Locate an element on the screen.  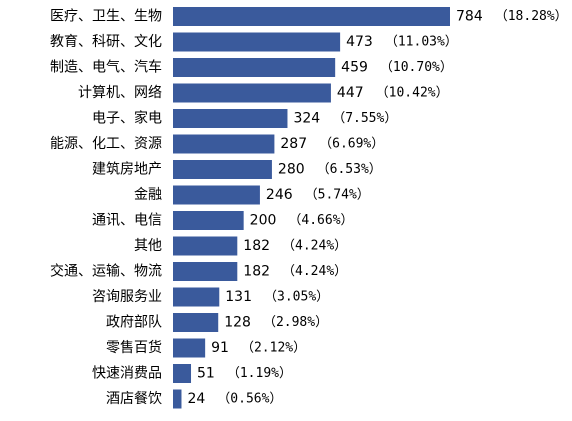
category-label-12: 政府部队 is located at coordinates (134, 323).